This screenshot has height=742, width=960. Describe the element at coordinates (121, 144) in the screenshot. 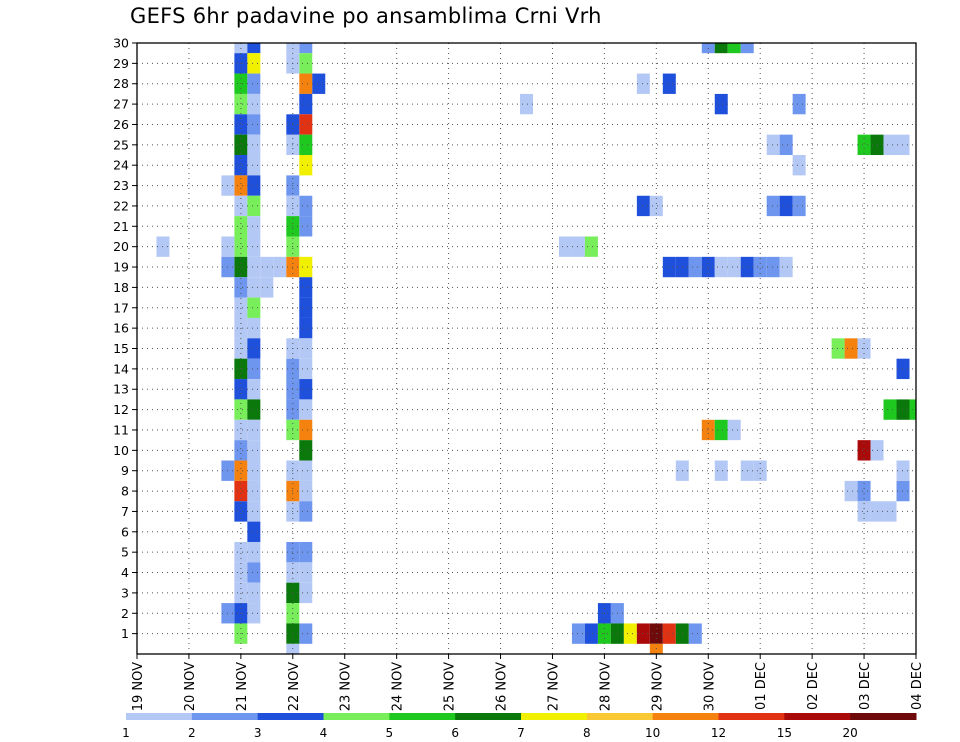

I see `y-tick-label: 25` at that location.